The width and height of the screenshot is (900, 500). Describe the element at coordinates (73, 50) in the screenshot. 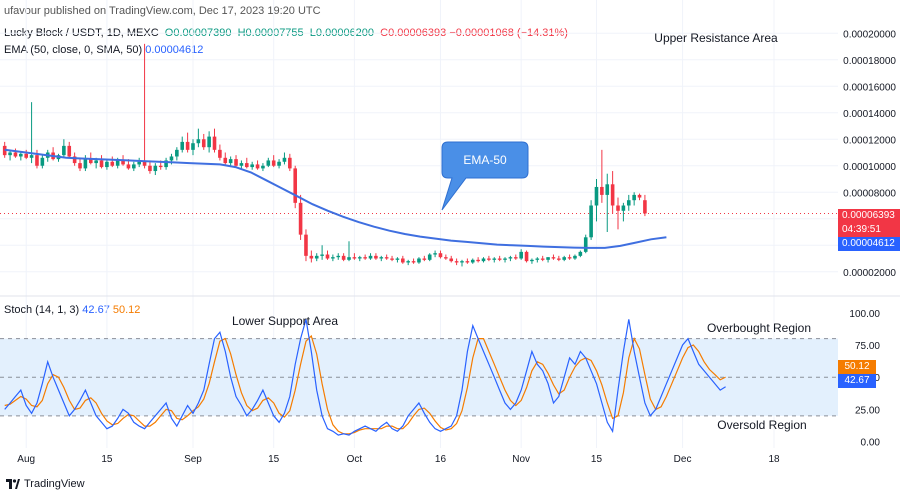

I see `ema-legend-label: EMA (50, close, 0, SMA, 50)` at that location.